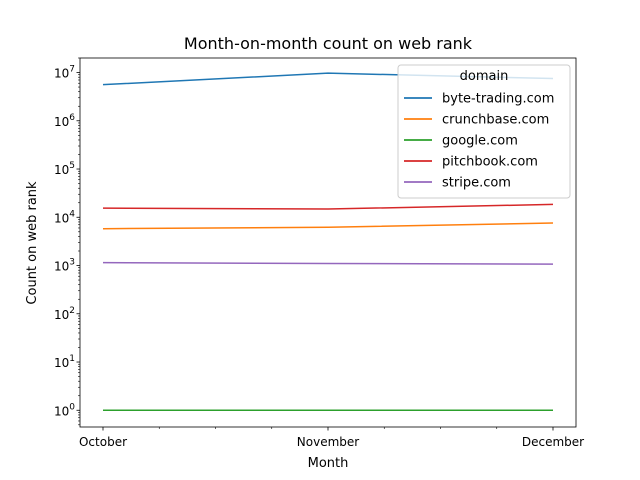  I want to click on legend-title: domain, so click(484, 76).